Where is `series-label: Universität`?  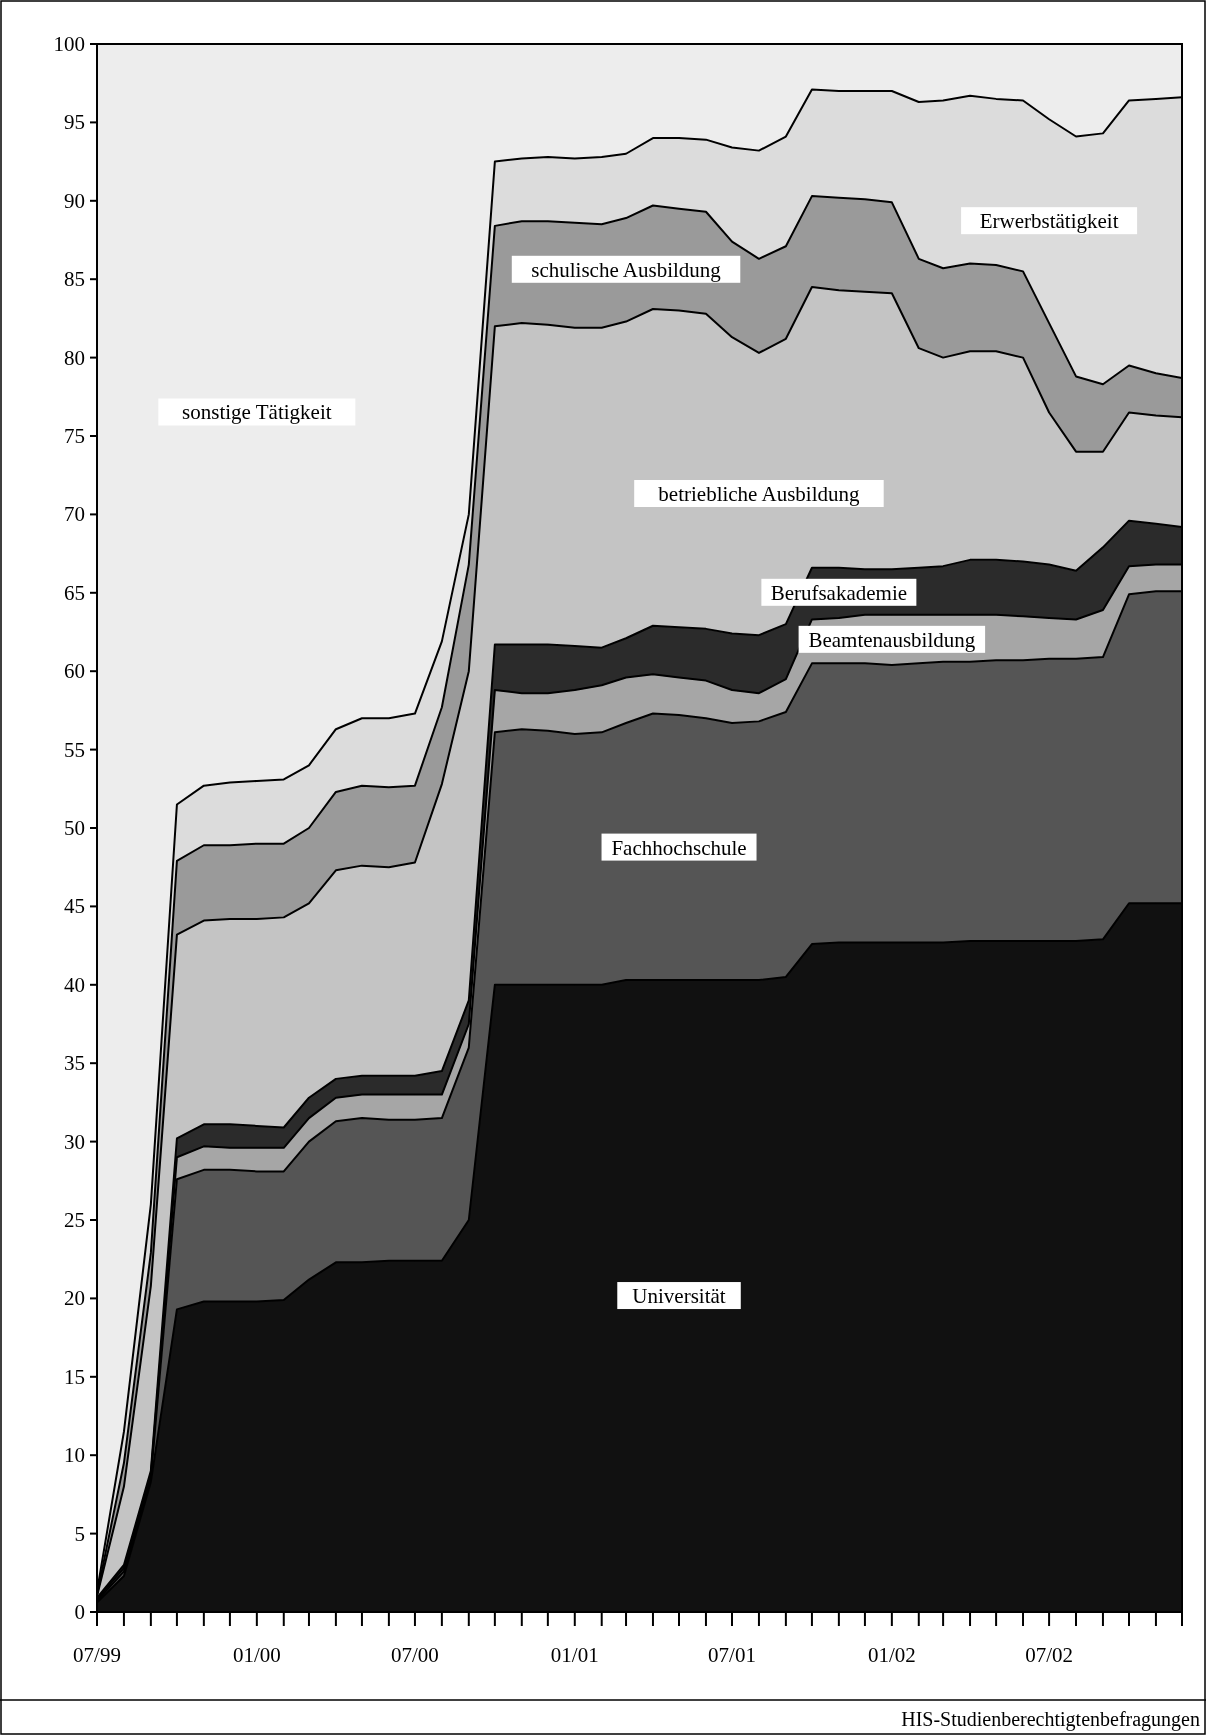 series-label: Universität is located at coordinates (679, 1296).